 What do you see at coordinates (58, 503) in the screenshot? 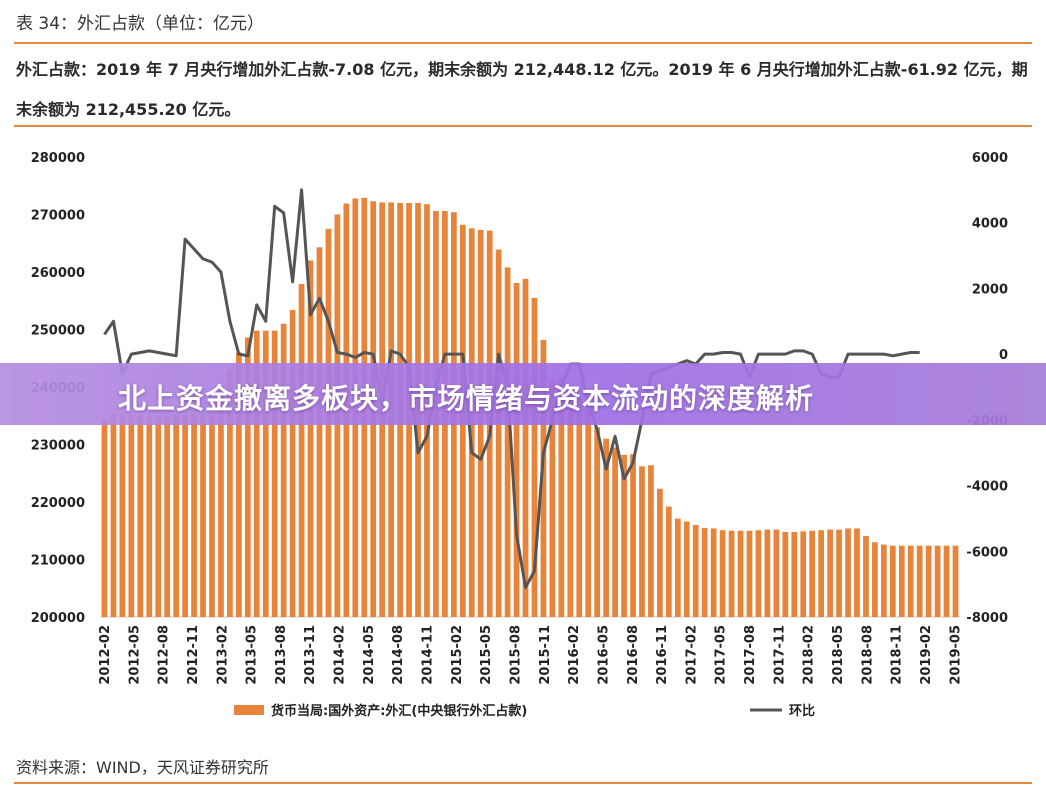
I see `left-tick-label: 220000` at bounding box center [58, 503].